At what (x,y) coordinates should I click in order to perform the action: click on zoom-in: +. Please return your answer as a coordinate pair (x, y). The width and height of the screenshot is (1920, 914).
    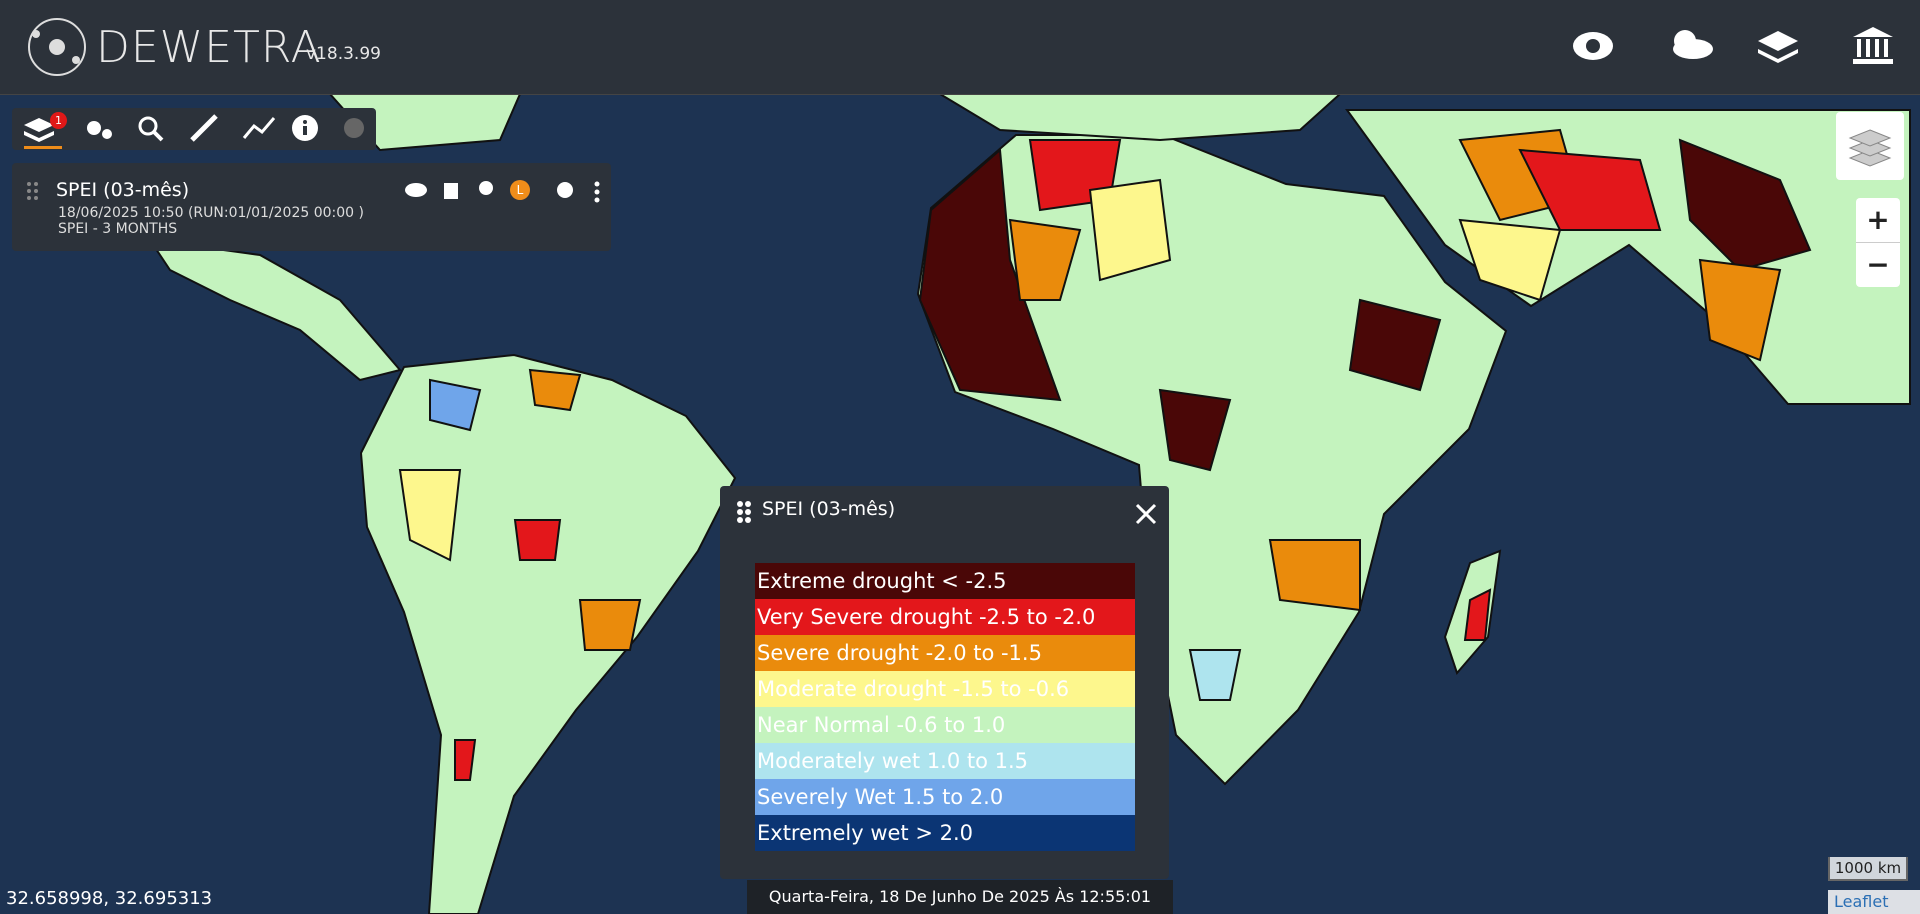
    Looking at the image, I should click on (1878, 220).